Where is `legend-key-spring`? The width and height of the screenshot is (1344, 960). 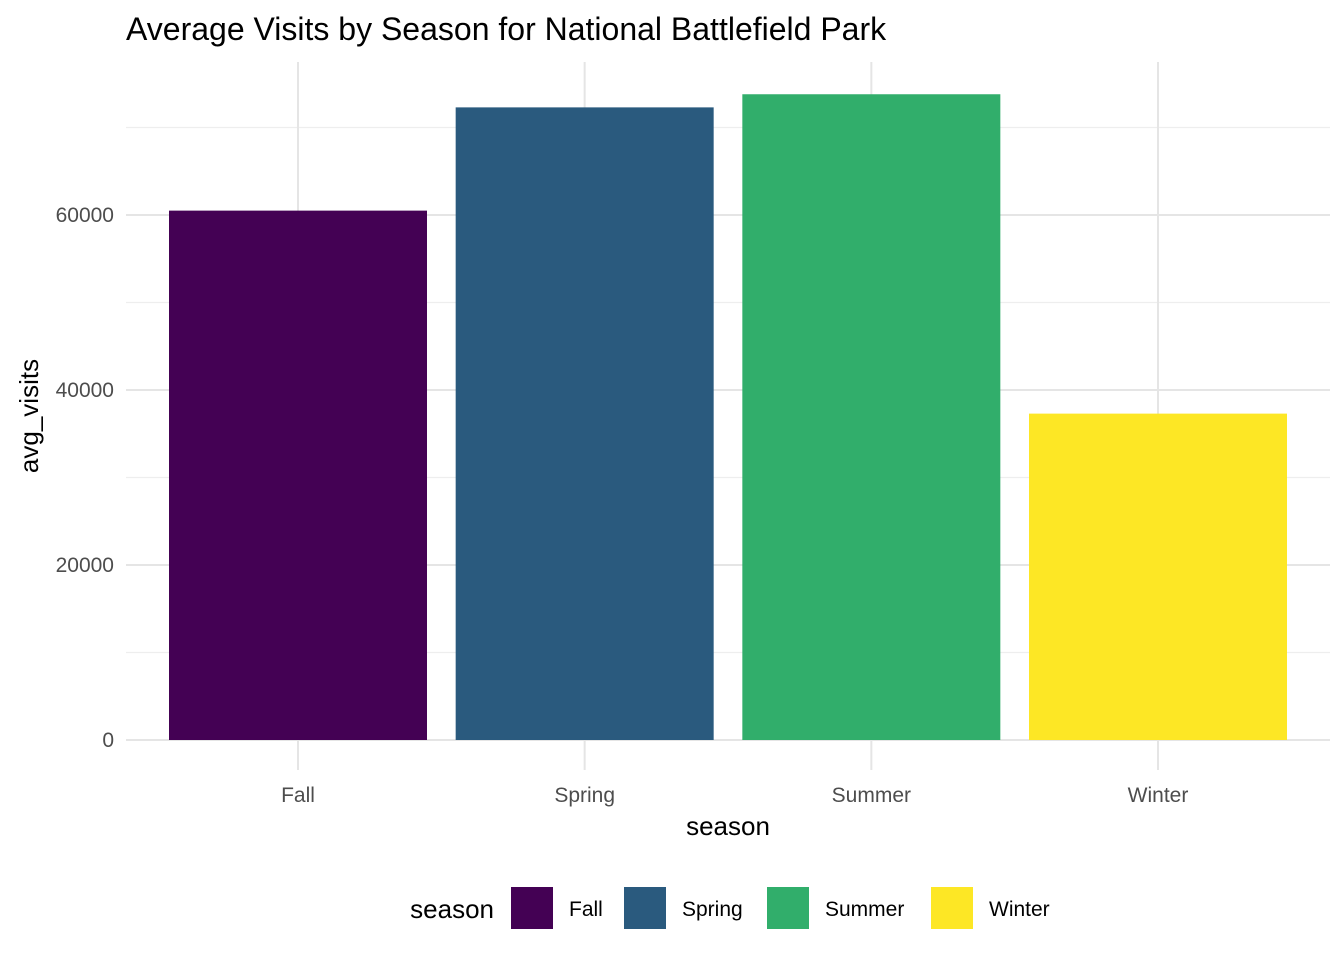
legend-key-spring is located at coordinates (645, 908).